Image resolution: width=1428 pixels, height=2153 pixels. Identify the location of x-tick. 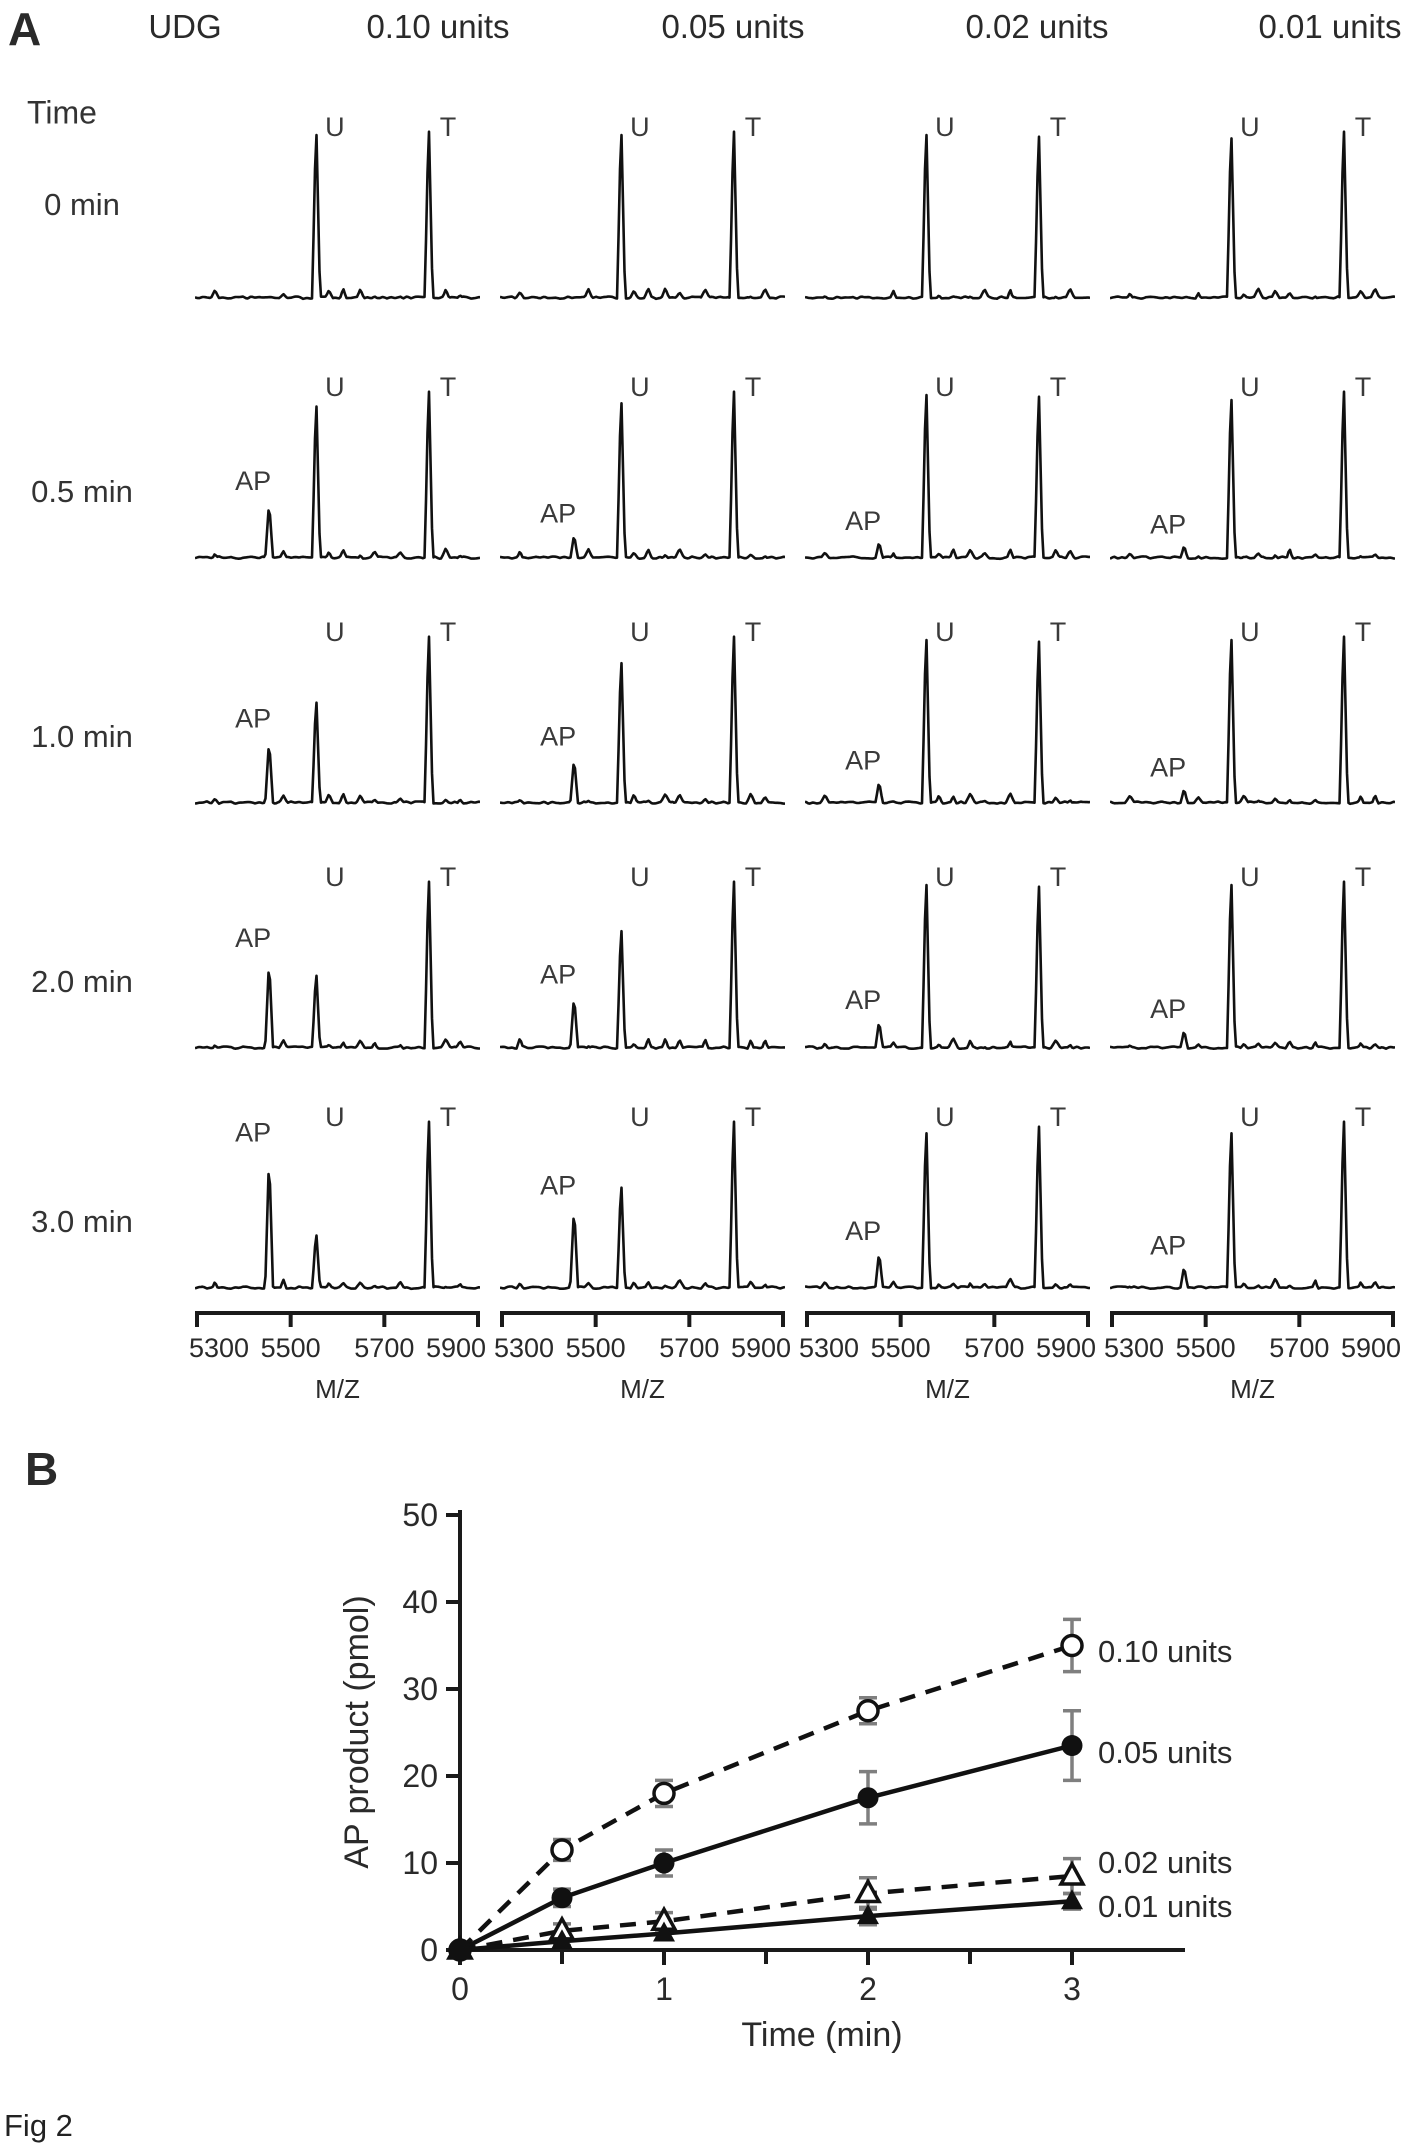
(1072, 1957).